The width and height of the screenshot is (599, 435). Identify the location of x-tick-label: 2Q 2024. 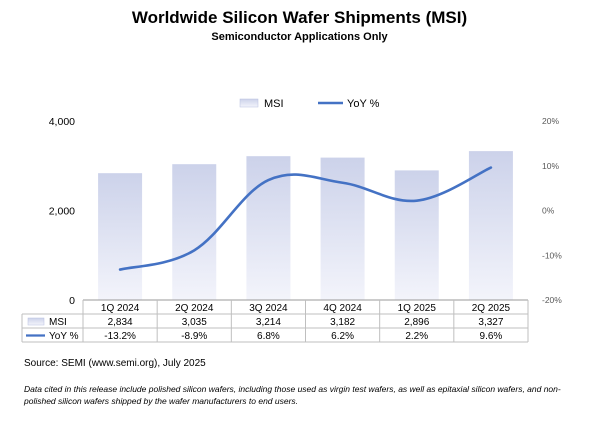
(194, 308).